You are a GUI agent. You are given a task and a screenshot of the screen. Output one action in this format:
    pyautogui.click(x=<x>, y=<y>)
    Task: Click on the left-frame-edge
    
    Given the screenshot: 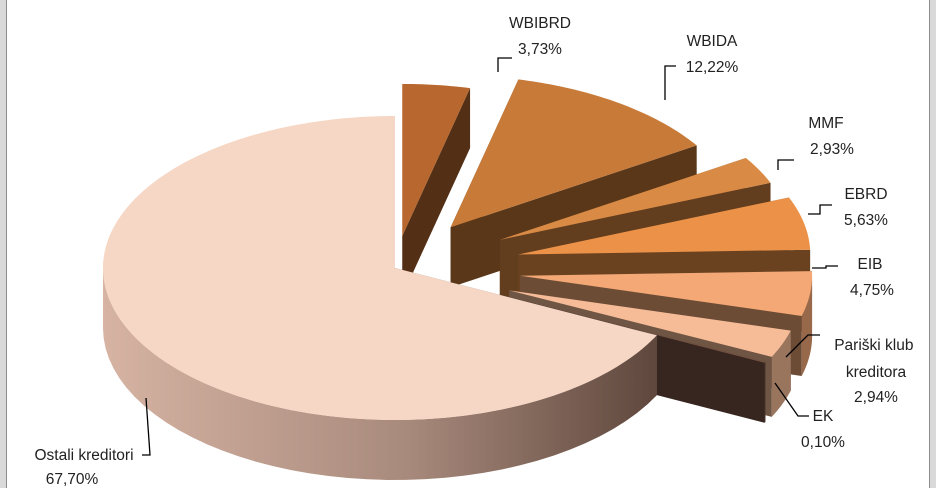 What is the action you would take?
    pyautogui.click(x=3, y=244)
    